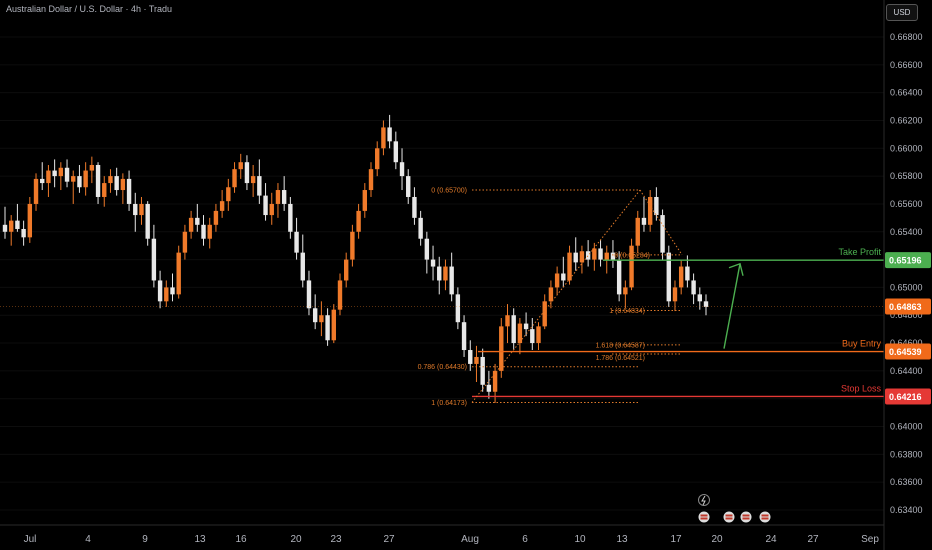  I want to click on y-tick-label: 0.65800, so click(906, 176).